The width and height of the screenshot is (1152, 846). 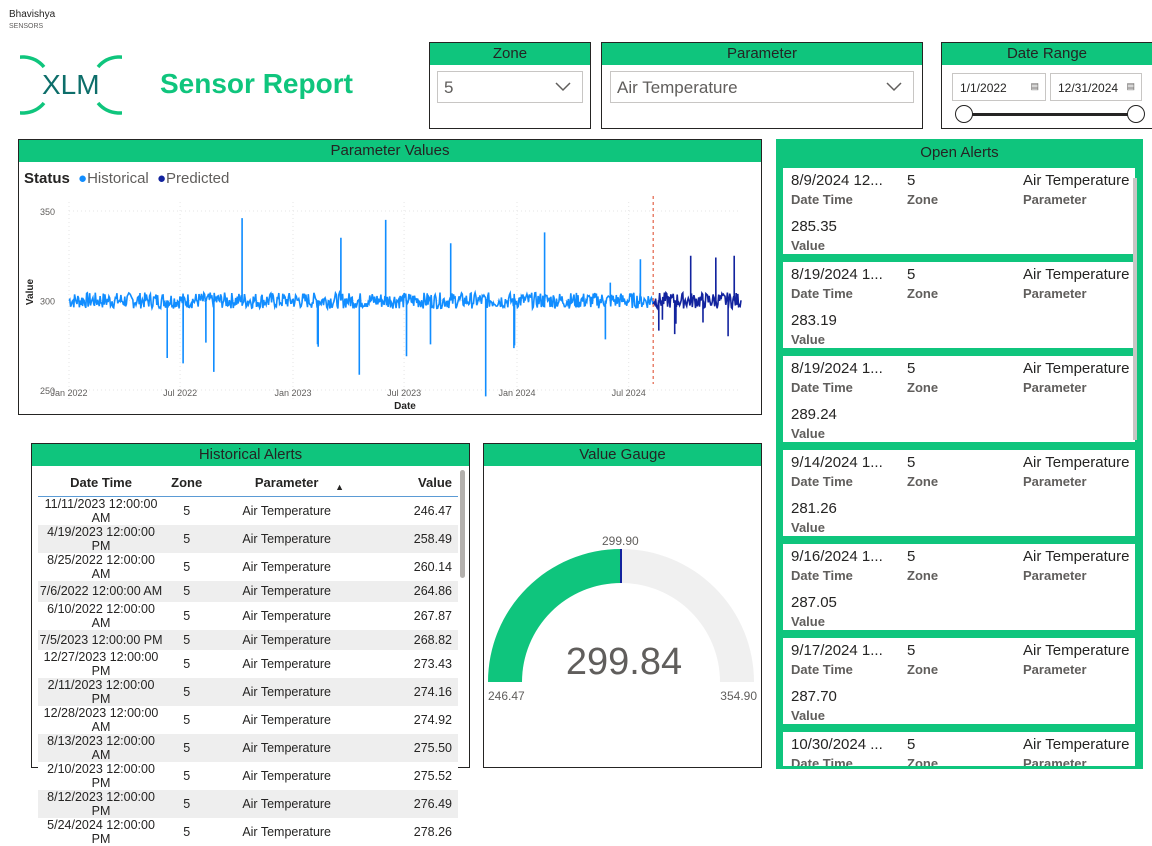 I want to click on date-range-end-handle, so click(x=1136, y=114).